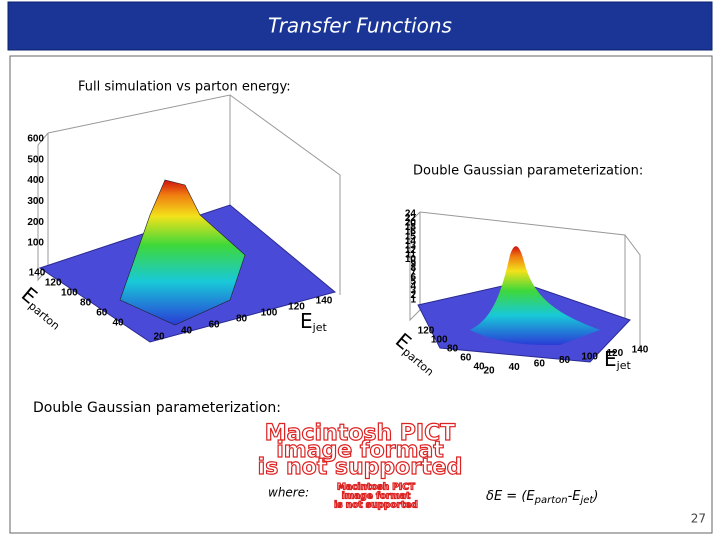 The width and height of the screenshot is (720, 544). I want to click on tick-label: 400, so click(35, 180).